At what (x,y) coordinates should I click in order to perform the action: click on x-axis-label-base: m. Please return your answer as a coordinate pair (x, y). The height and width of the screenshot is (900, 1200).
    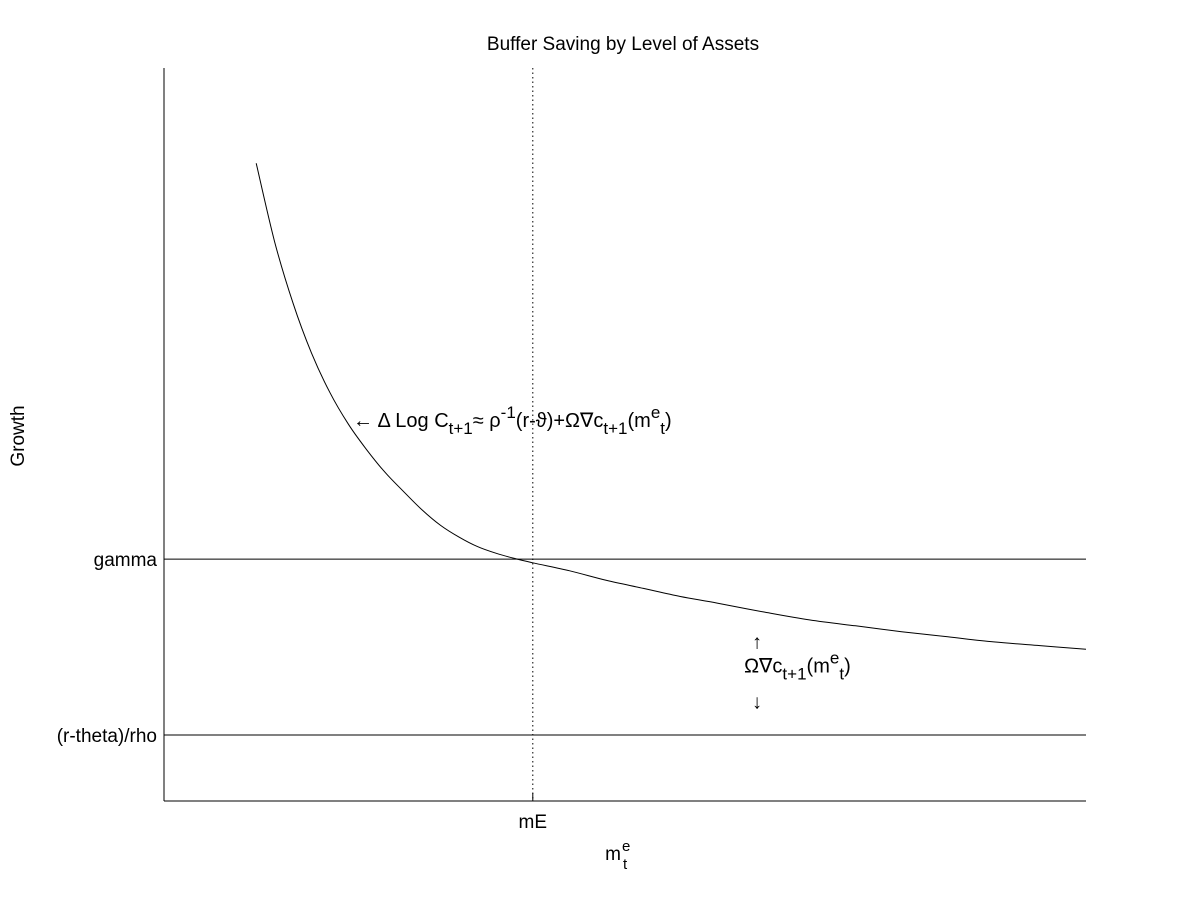
    Looking at the image, I should click on (613, 854).